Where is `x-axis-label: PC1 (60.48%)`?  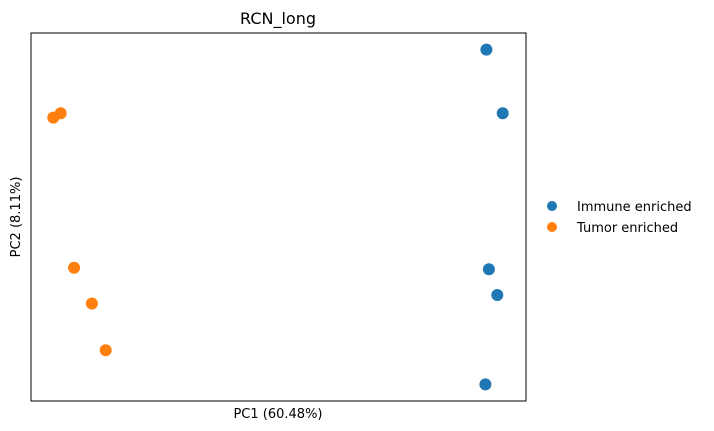
x-axis-label: PC1 (60.48%) is located at coordinates (277, 414).